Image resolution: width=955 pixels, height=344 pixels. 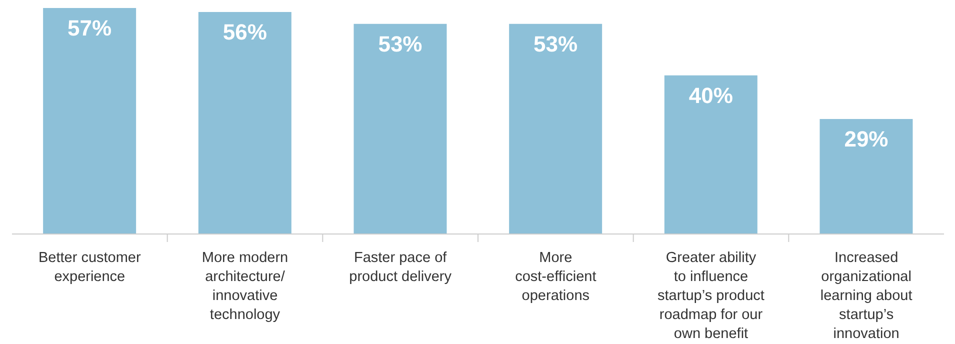 What do you see at coordinates (90, 267) in the screenshot?
I see `x-tick-label: Better customer experience` at bounding box center [90, 267].